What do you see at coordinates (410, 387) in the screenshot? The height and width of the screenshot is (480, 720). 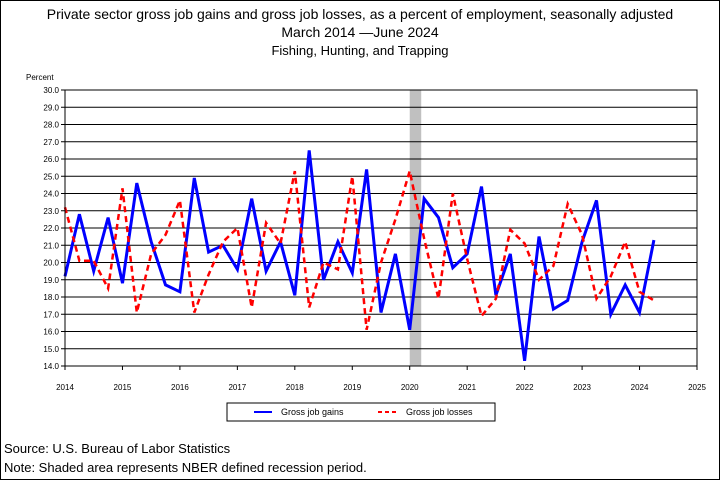 I see `x-tick-label: 2020` at bounding box center [410, 387].